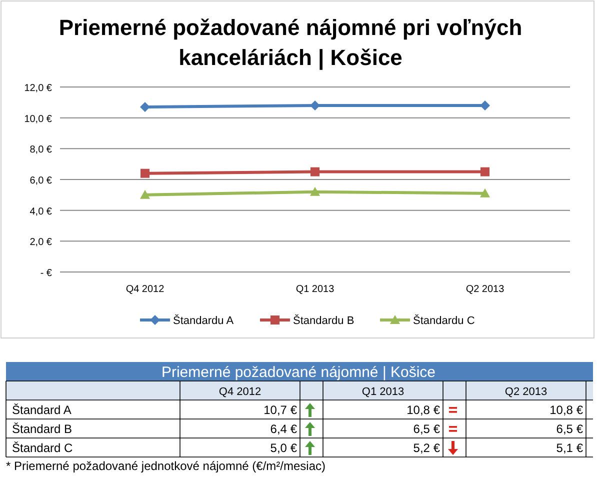 Image resolution: width=597 pixels, height=481 pixels. Describe the element at coordinates (444, 320) in the screenshot. I see `legend-label: Štandardu C` at that location.